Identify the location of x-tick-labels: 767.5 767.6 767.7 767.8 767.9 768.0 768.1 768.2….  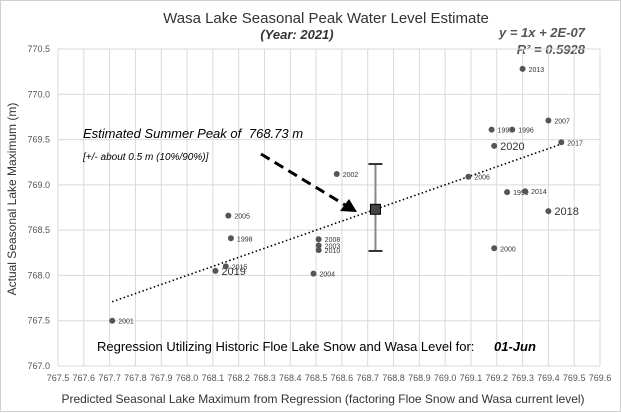
(329, 378).